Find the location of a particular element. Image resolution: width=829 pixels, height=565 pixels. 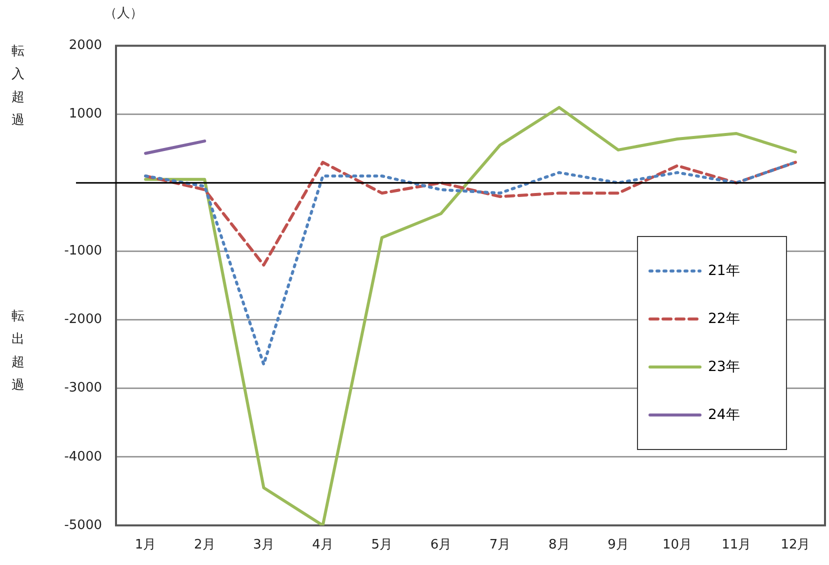

x-tick-label: 7月 is located at coordinates (500, 545).